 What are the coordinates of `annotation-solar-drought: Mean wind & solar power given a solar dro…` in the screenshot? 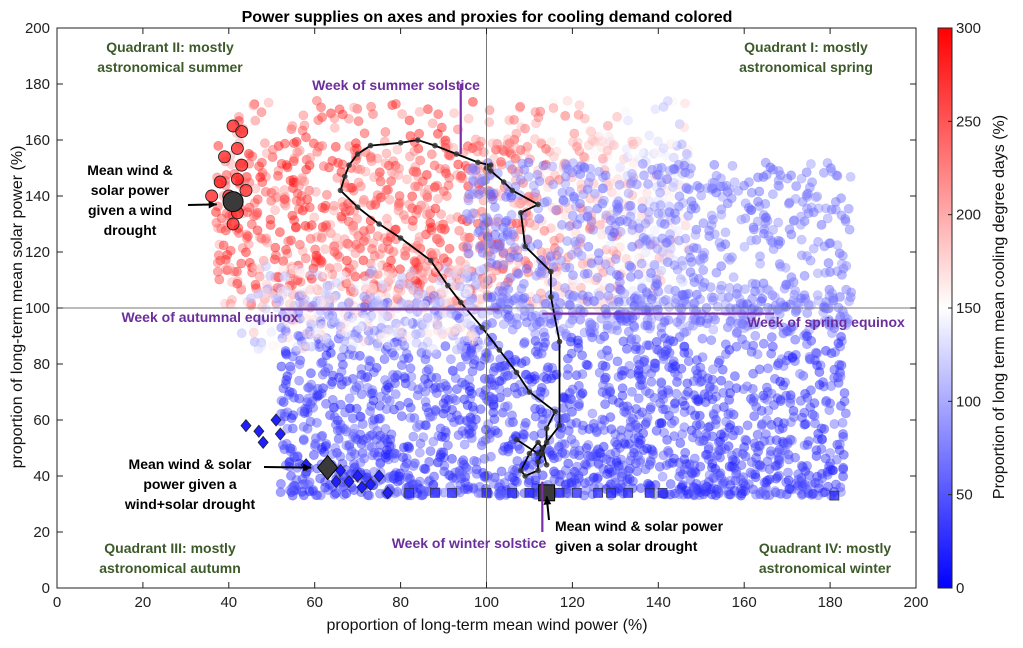 It's located at (639, 536).